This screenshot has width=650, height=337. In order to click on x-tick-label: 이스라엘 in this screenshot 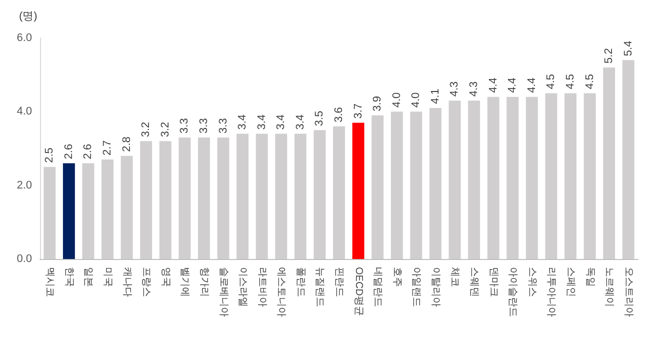, I will do `click(242, 287)`.